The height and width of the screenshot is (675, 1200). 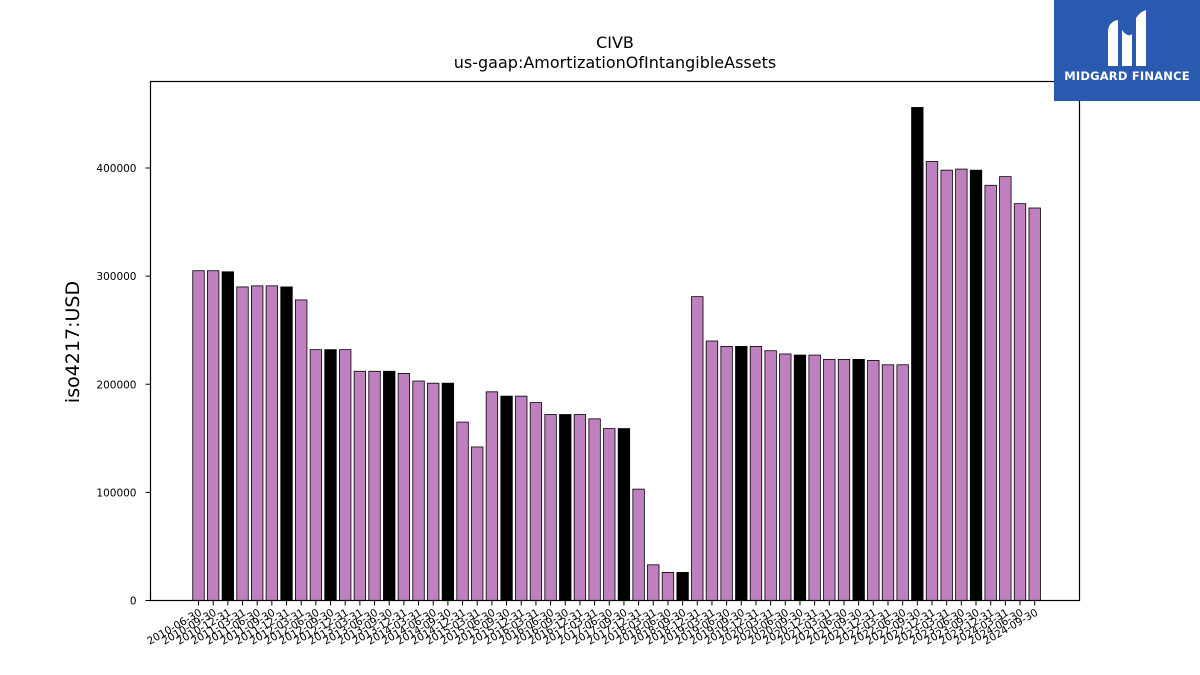 I want to click on y-tick-label: 0, so click(x=133, y=602).